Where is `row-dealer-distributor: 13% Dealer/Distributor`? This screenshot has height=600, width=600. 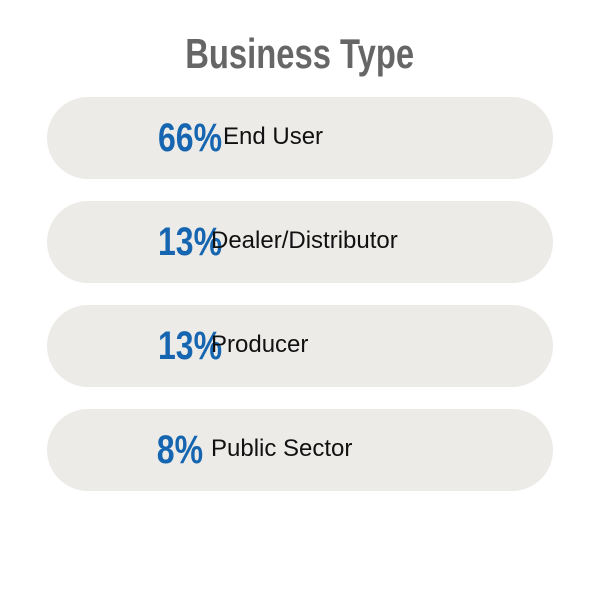 row-dealer-distributor: 13% Dealer/Distributor is located at coordinates (300, 242).